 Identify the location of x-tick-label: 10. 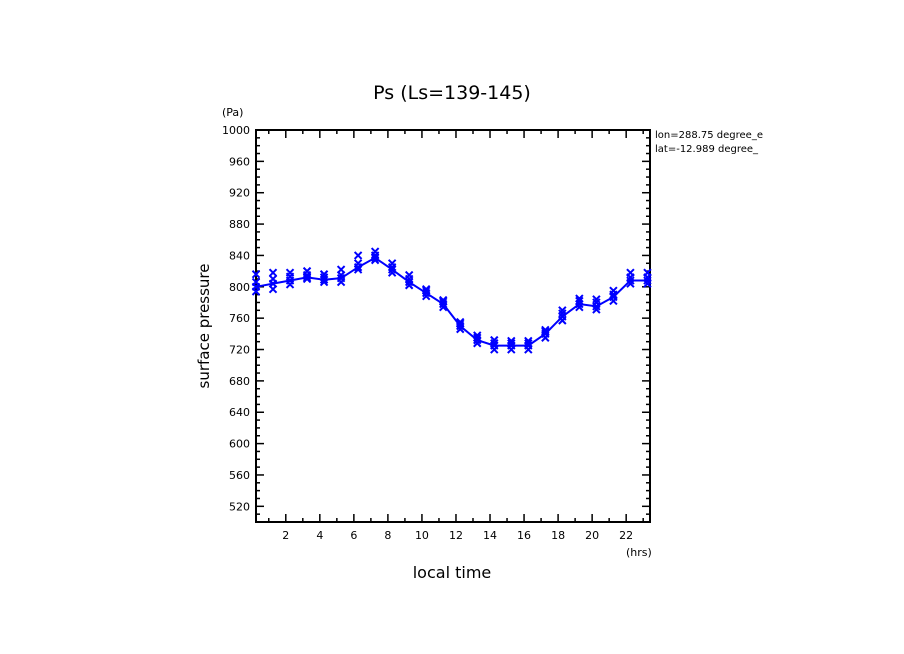
(422, 535).